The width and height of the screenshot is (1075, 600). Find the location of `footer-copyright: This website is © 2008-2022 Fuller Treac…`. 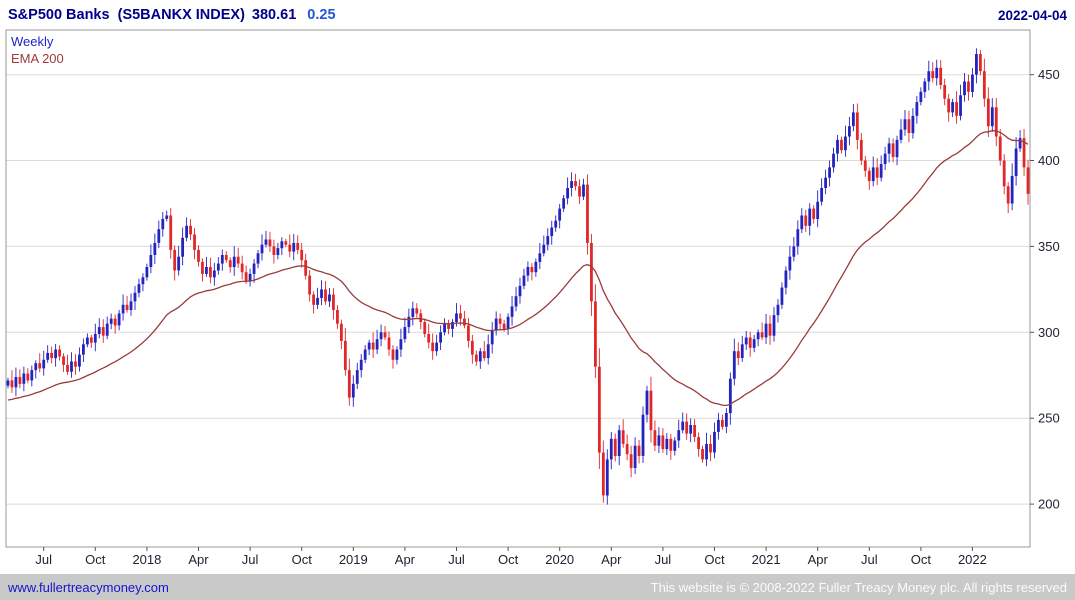

footer-copyright: This website is © 2008-2022 Fuller Treac… is located at coordinates (858, 587).